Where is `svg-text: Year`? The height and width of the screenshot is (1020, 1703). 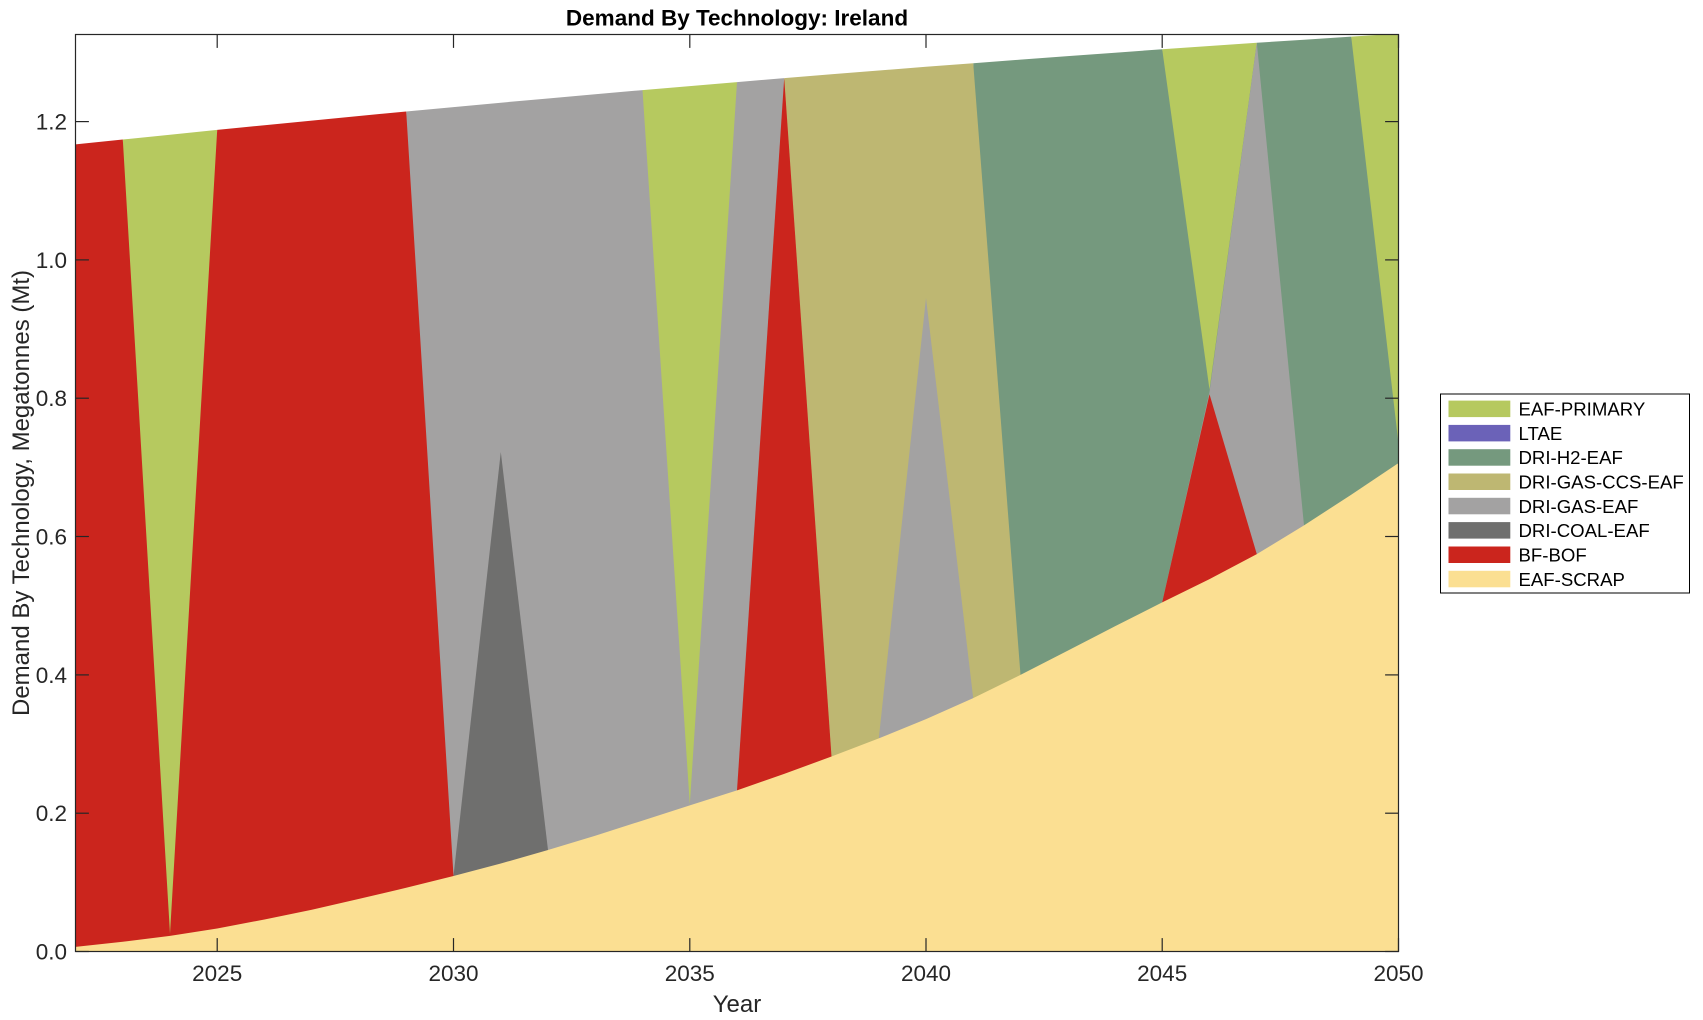
svg-text: Year is located at coordinates (737, 1004).